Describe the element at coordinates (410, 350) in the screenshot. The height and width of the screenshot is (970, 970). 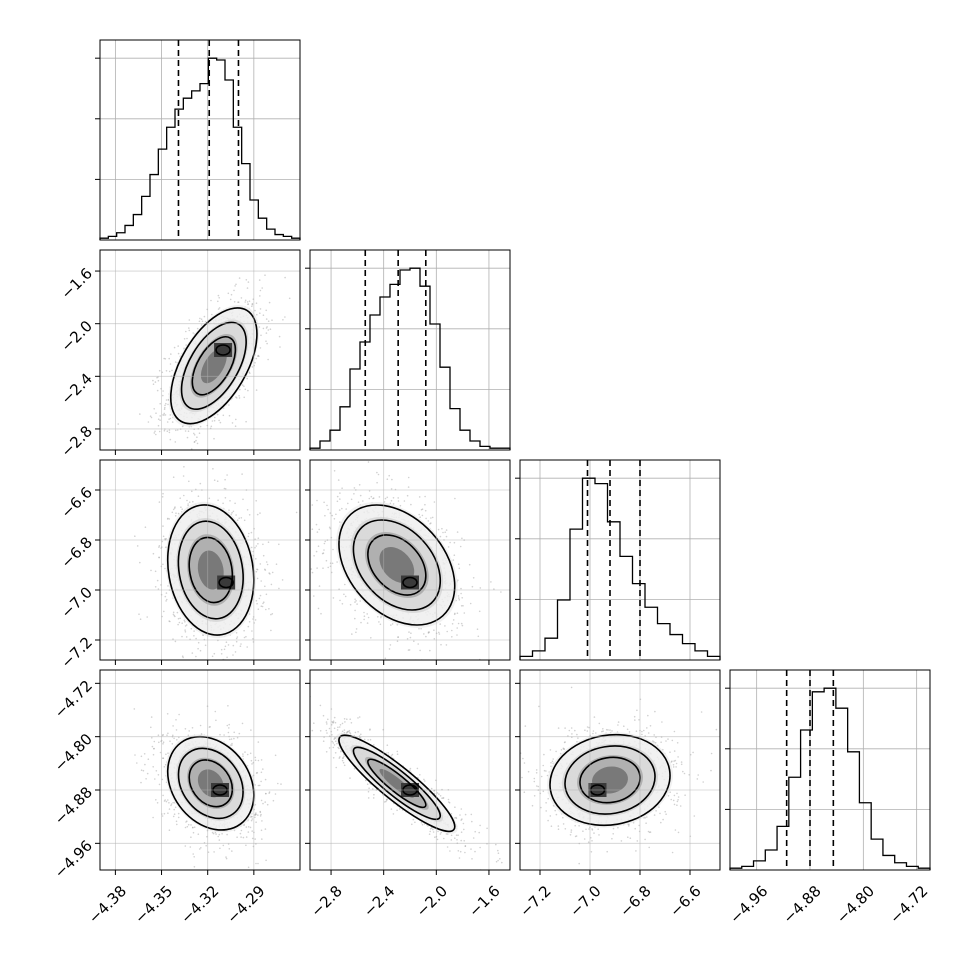
I see `axes-frame` at that location.